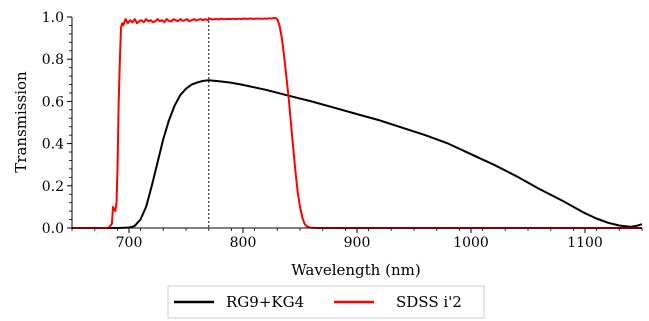 This screenshot has height=321, width=649. What do you see at coordinates (53, 145) in the screenshot?
I see `y-tick-label: 0.4` at bounding box center [53, 145].